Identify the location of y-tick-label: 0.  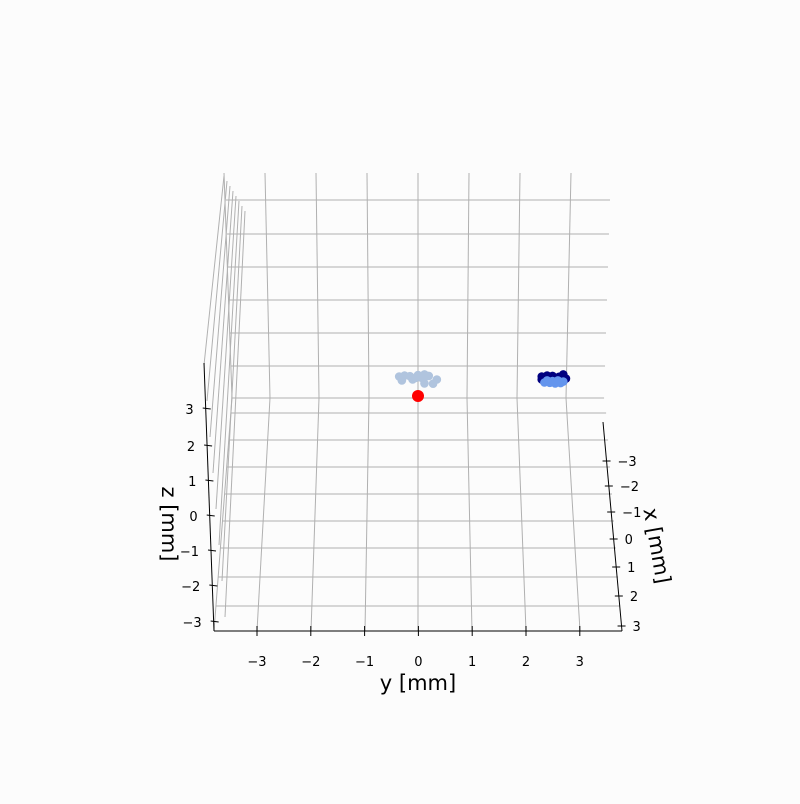
(418, 662).